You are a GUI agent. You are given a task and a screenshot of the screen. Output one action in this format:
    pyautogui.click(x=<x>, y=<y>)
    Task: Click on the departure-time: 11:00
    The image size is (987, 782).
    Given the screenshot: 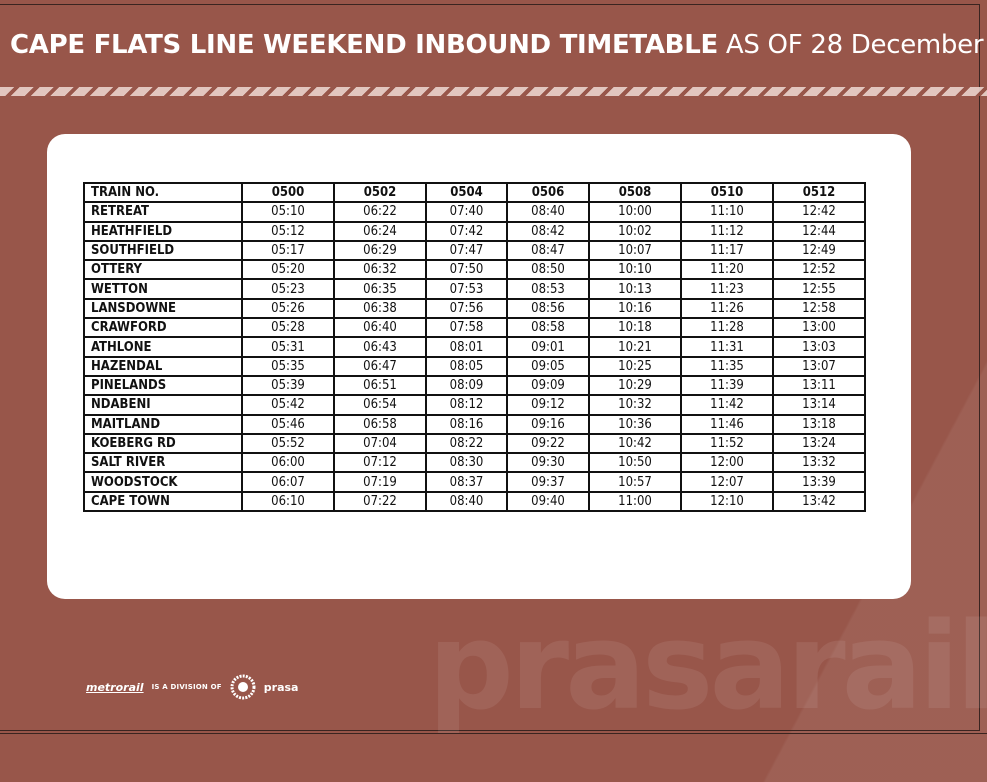 What is the action you would take?
    pyautogui.click(x=635, y=501)
    